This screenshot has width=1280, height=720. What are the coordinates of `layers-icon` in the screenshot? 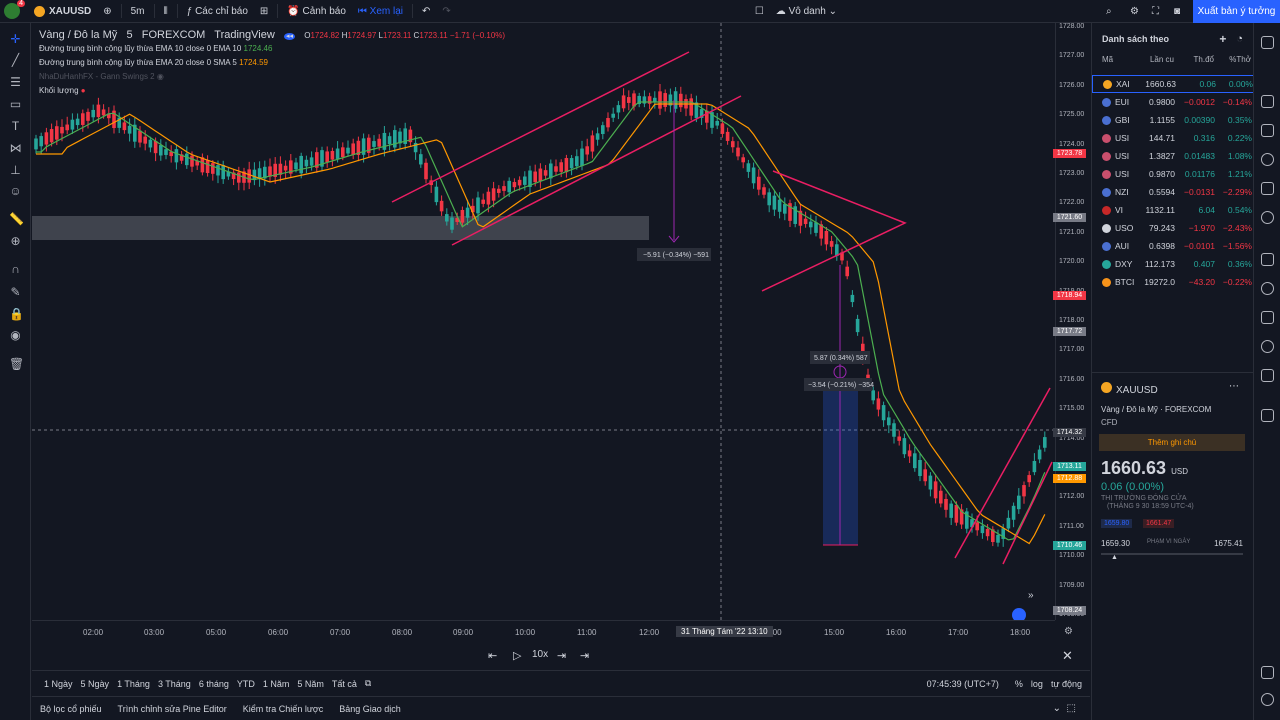 It's located at (1267, 672).